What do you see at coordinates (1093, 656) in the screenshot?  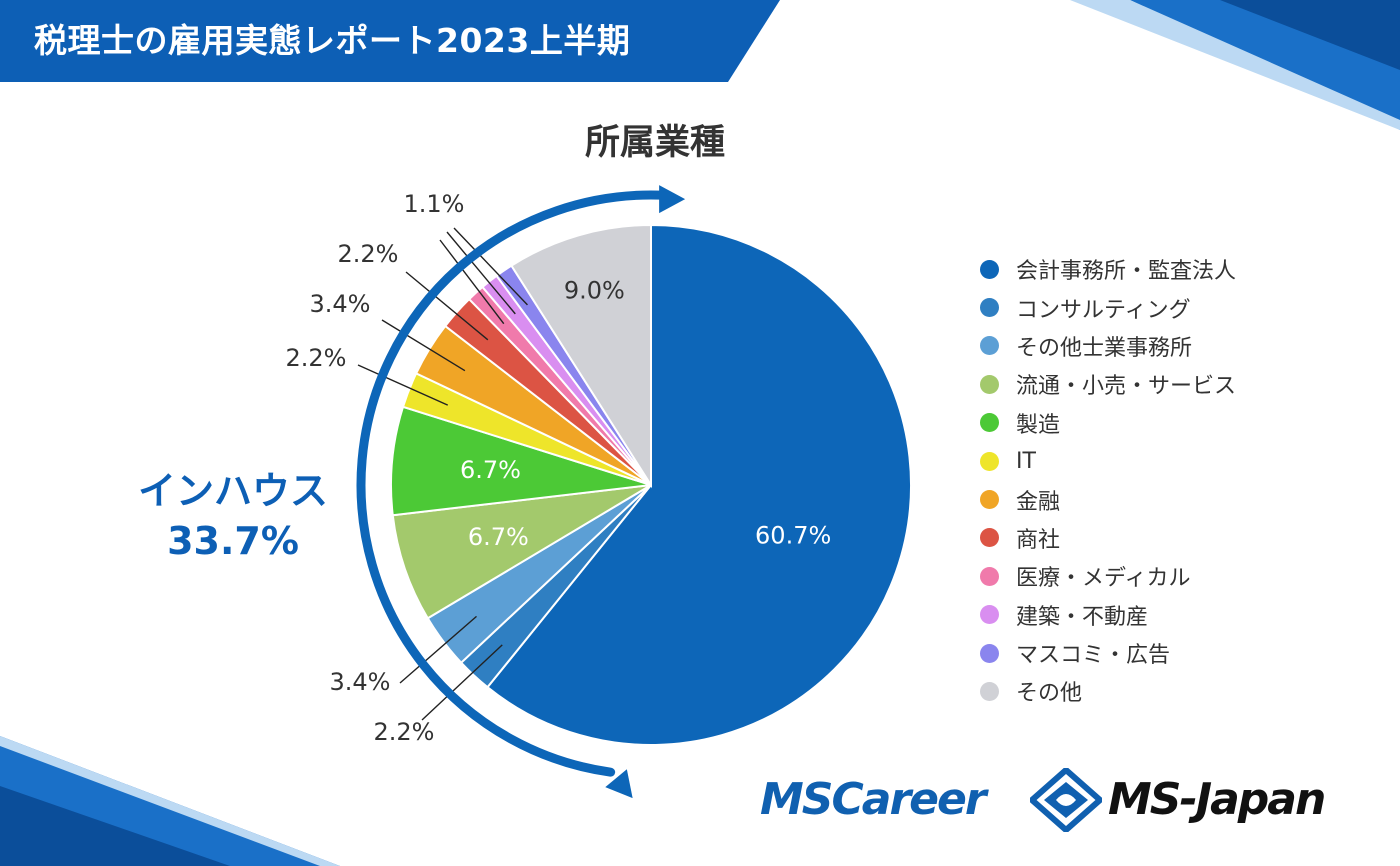 I see `legend-label: マスコミ・広告` at bounding box center [1093, 656].